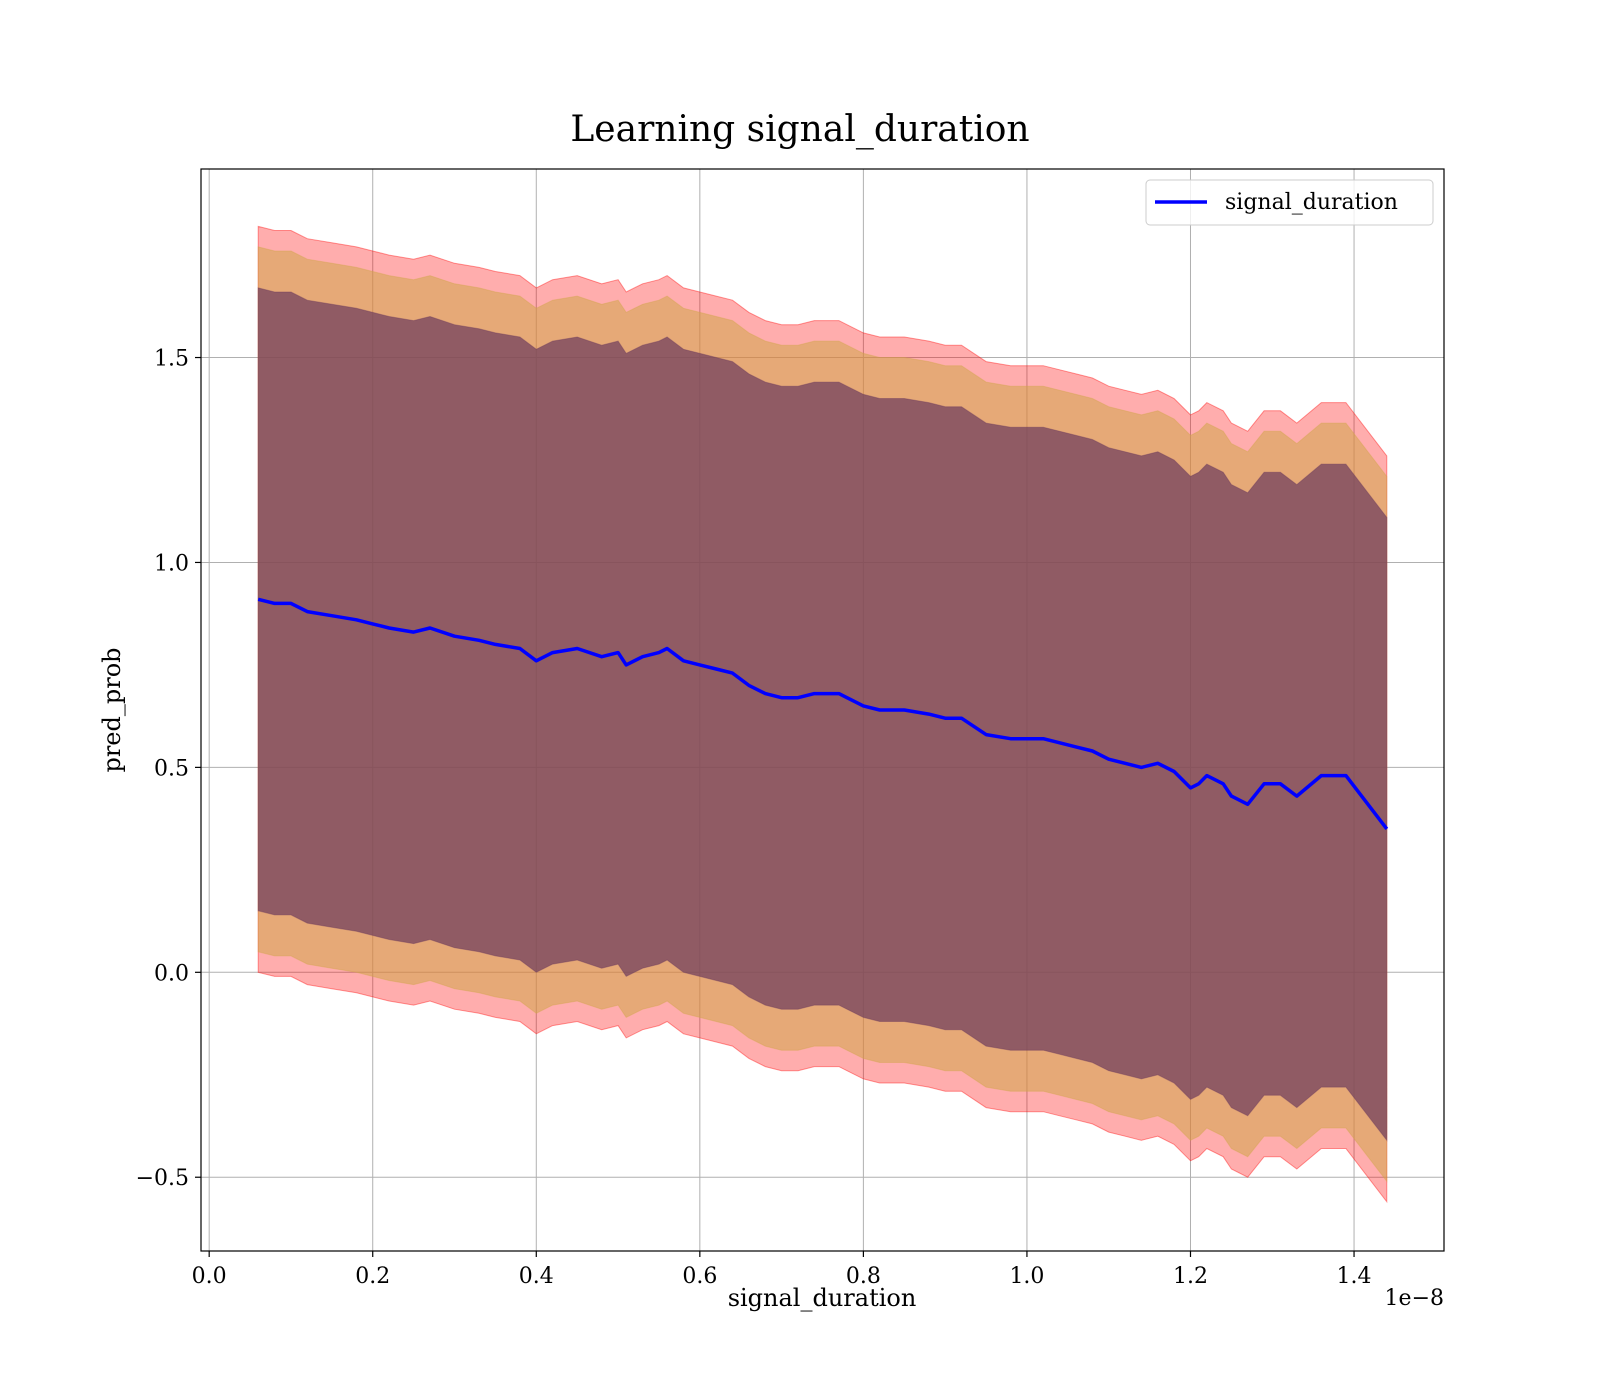 The image size is (1600, 1400). I want to click on y-tick-label: 0.0, so click(171, 973).